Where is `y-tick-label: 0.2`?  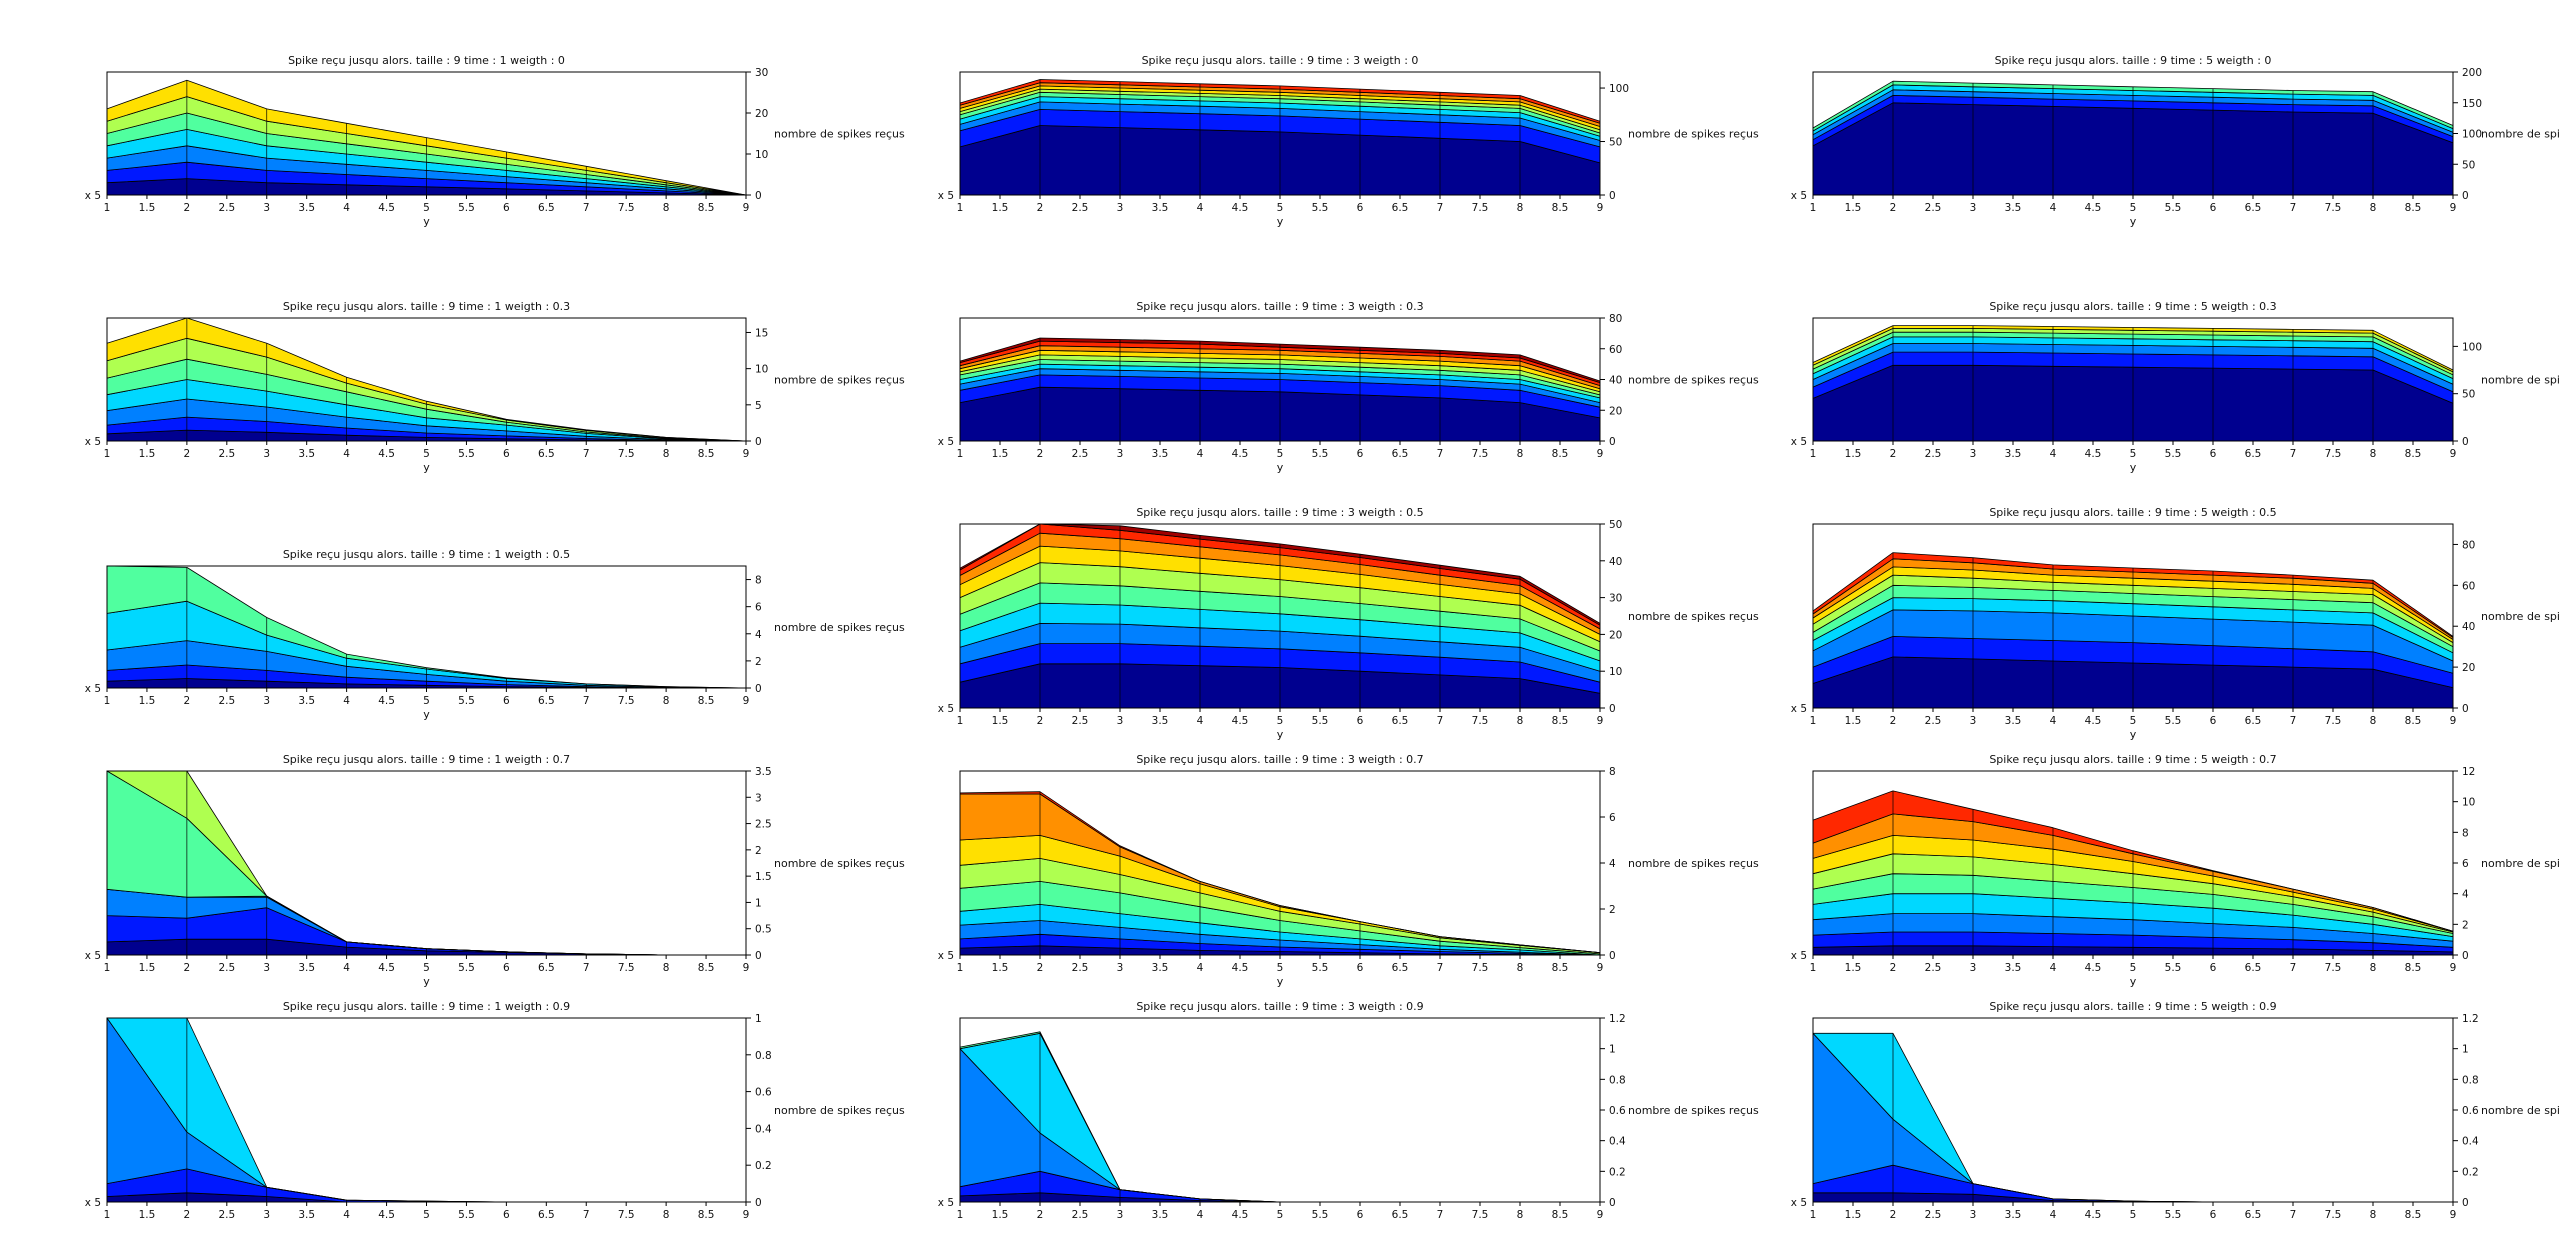
y-tick-label: 0.2 is located at coordinates (2470, 1172).